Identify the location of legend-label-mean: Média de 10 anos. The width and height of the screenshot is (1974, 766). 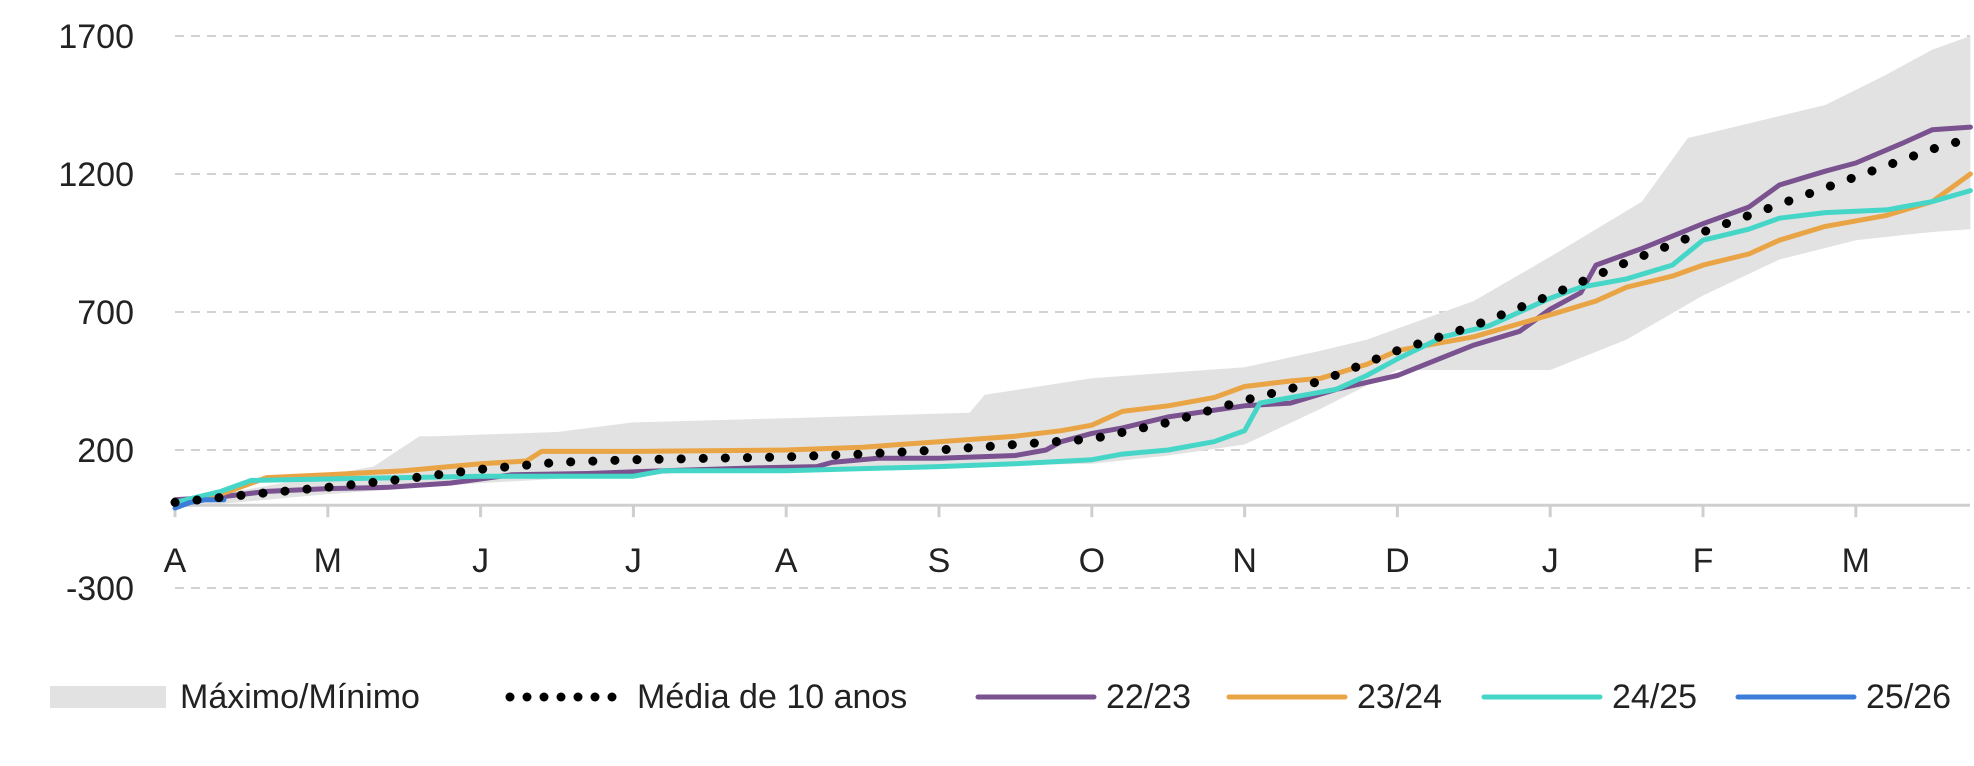
(772, 697).